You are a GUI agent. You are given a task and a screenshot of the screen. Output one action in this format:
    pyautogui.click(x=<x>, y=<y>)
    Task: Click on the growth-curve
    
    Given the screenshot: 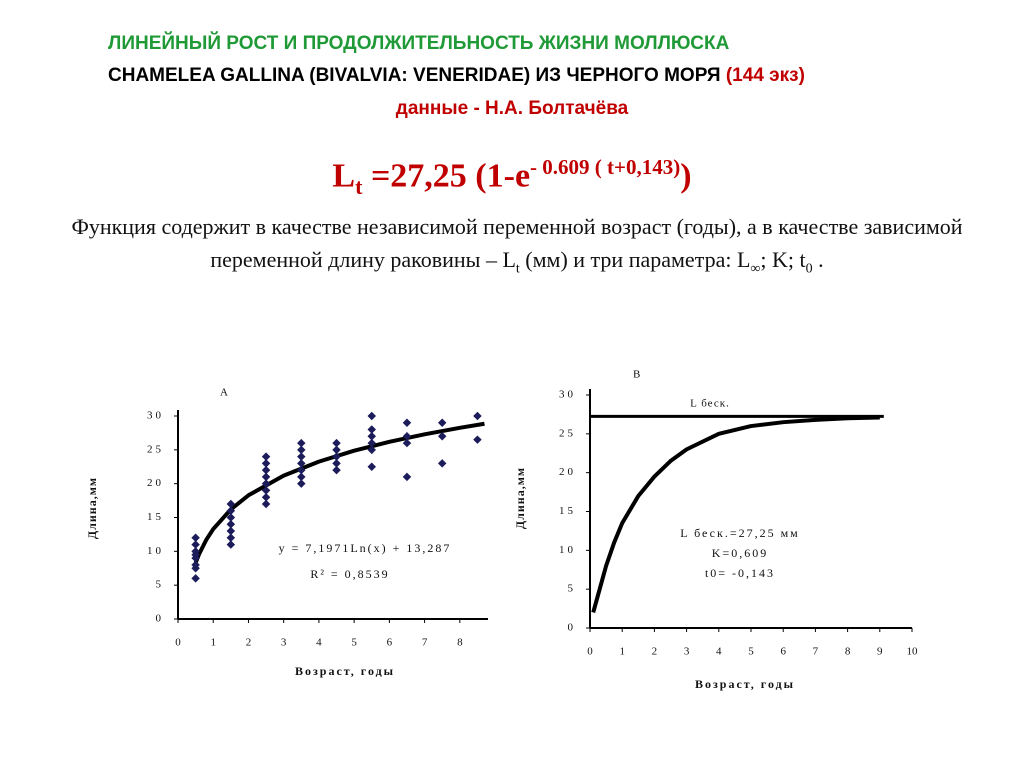 What is the action you would take?
    pyautogui.click(x=735, y=514)
    